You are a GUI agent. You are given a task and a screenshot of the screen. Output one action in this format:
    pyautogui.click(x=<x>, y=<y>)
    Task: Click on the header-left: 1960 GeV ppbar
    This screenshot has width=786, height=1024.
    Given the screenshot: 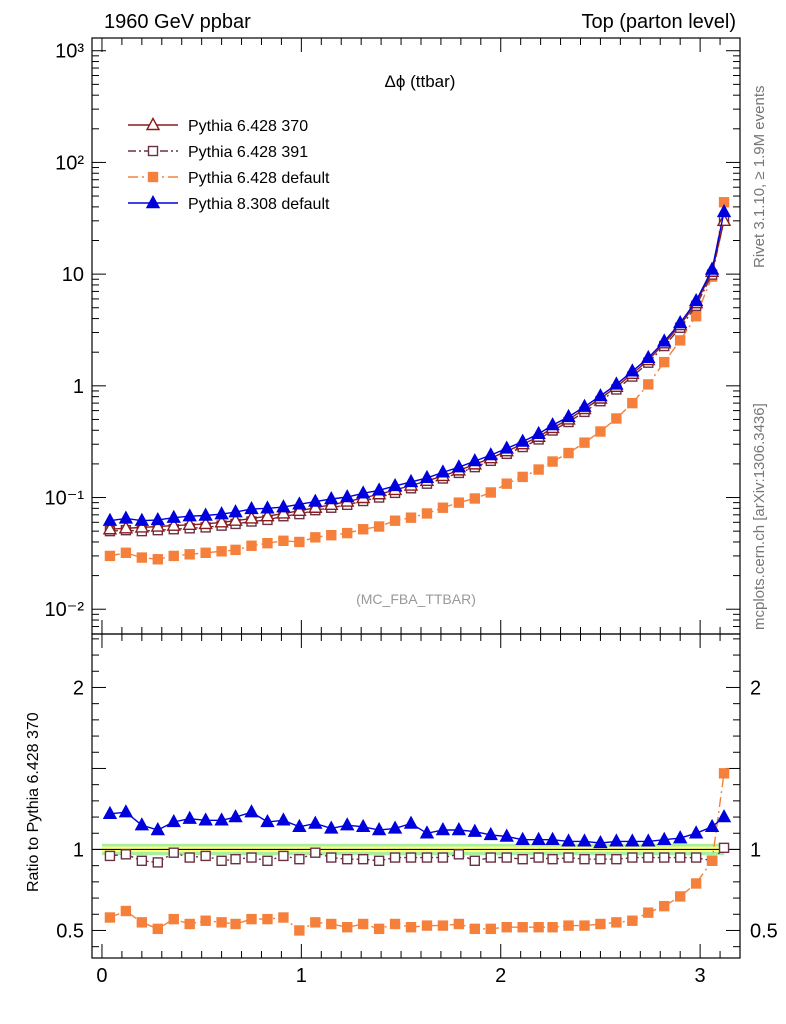 What is the action you would take?
    pyautogui.click(x=177, y=22)
    